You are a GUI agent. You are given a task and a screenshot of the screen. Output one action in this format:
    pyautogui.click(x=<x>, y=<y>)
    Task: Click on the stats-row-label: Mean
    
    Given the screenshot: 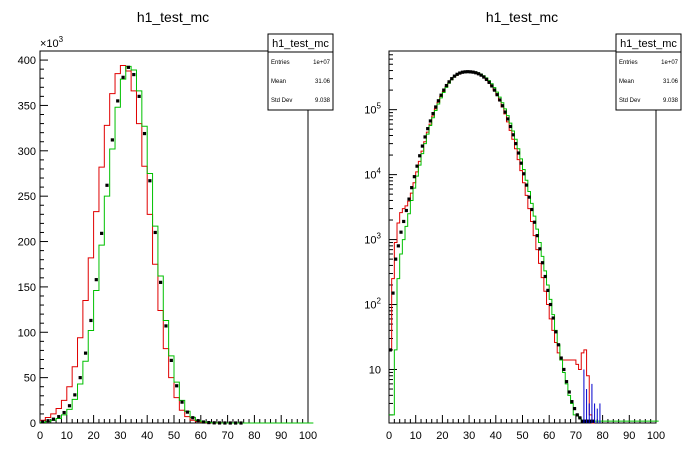 What is the action you would take?
    pyautogui.click(x=626, y=82)
    